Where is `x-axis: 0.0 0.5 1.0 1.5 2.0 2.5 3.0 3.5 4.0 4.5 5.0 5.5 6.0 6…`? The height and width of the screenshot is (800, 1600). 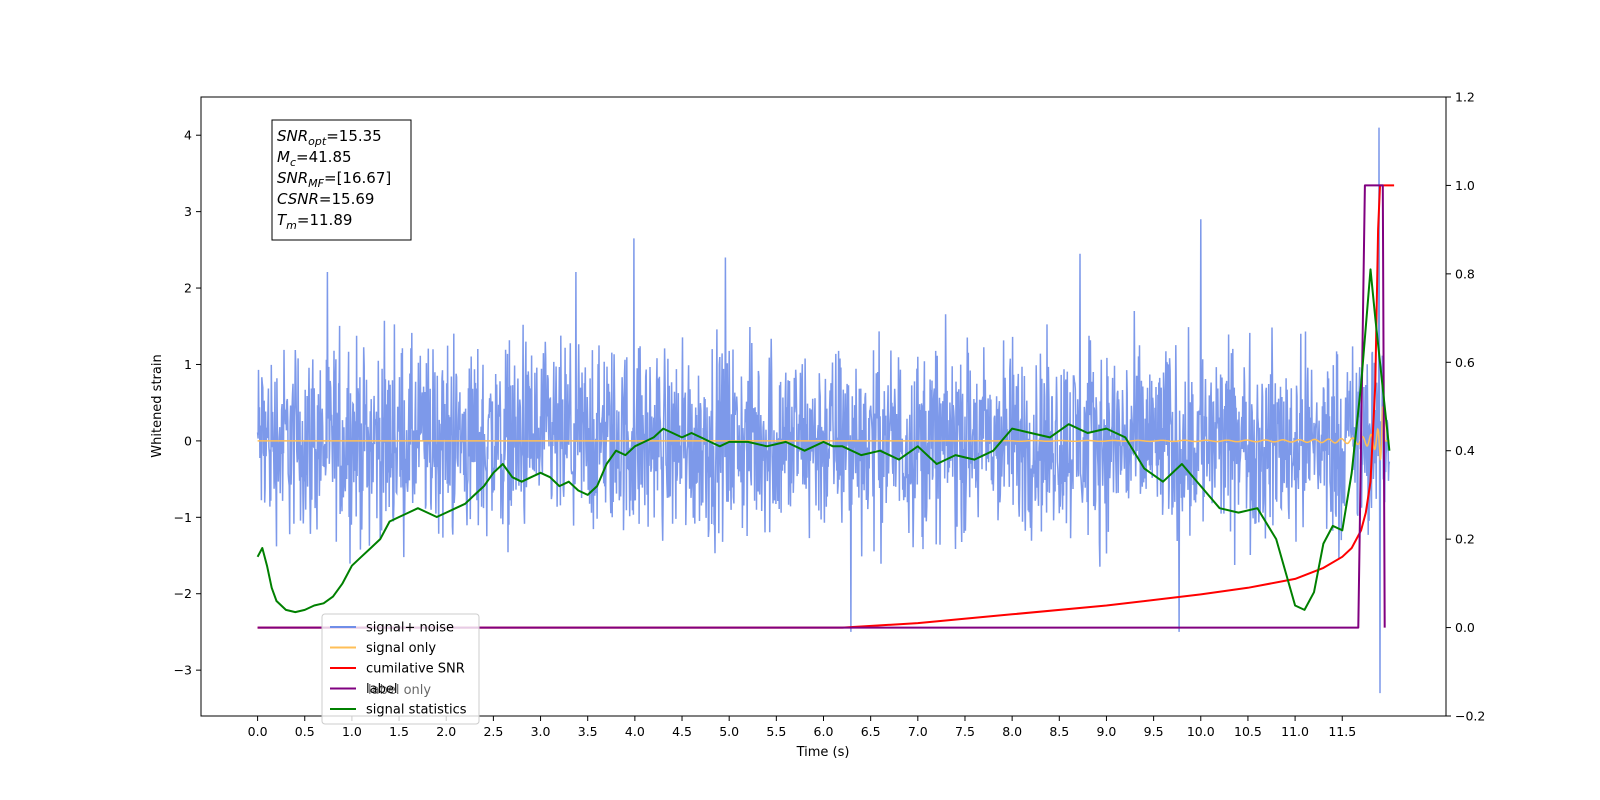 x-axis: 0.0 0.5 1.0 1.5 2.0 2.5 3.0 3.5 4.0 4.5 5.0 5.5 6.0 6… is located at coordinates (802, 727).